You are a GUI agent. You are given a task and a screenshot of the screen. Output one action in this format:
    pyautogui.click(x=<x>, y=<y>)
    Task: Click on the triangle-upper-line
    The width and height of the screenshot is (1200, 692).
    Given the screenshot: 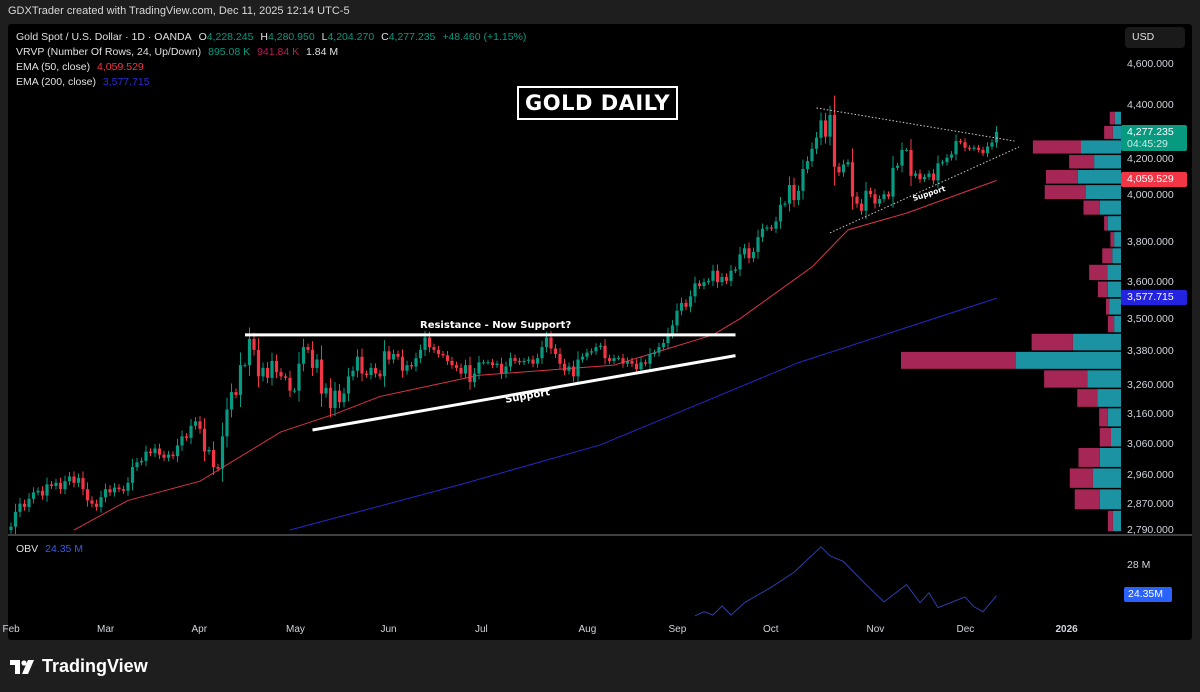 What is the action you would take?
    pyautogui.click(x=915, y=124)
    